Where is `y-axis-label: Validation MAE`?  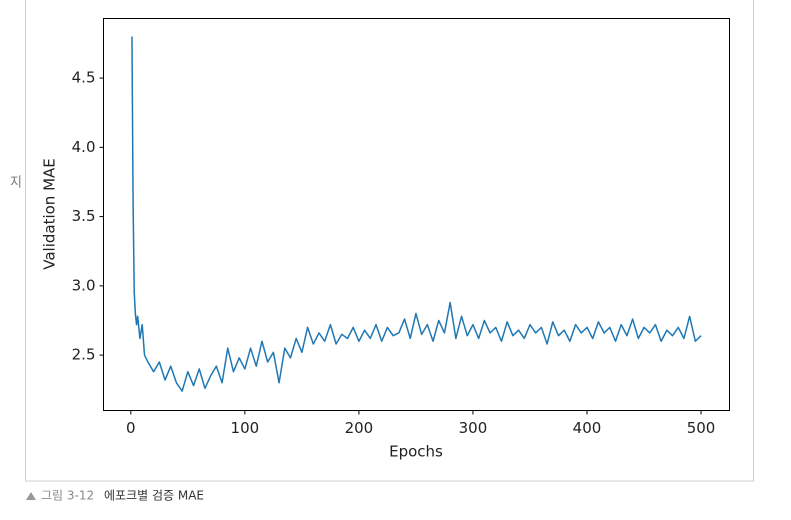 y-axis-label: Validation MAE is located at coordinates (50, 214).